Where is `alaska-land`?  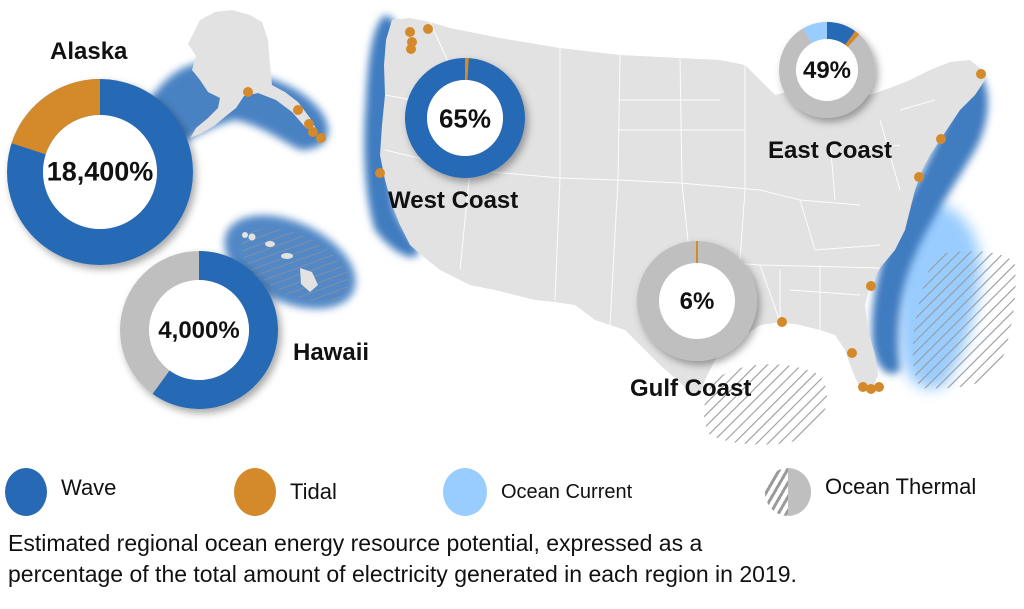 alaska-land is located at coordinates (253, 74).